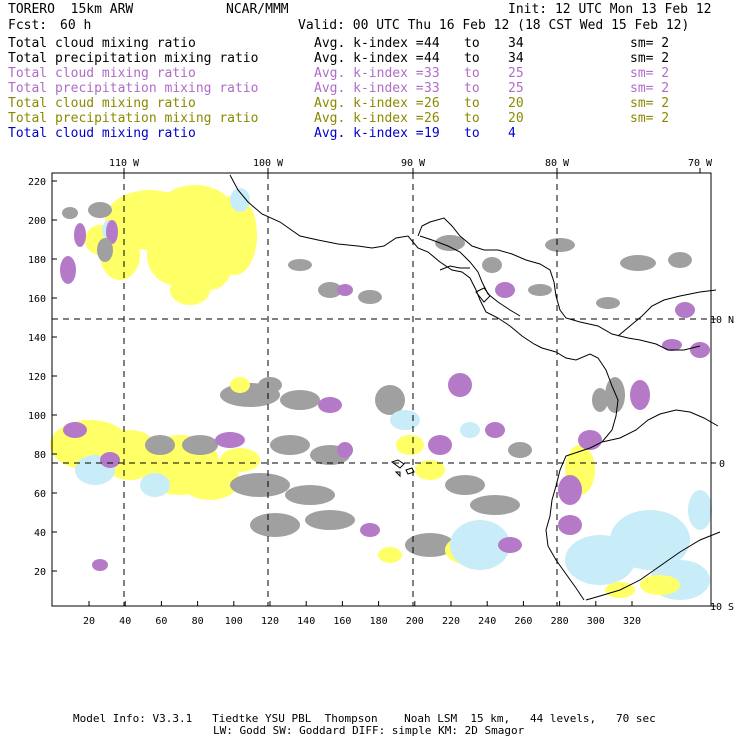  I want to click on legend-from: 26, so click(432, 103).